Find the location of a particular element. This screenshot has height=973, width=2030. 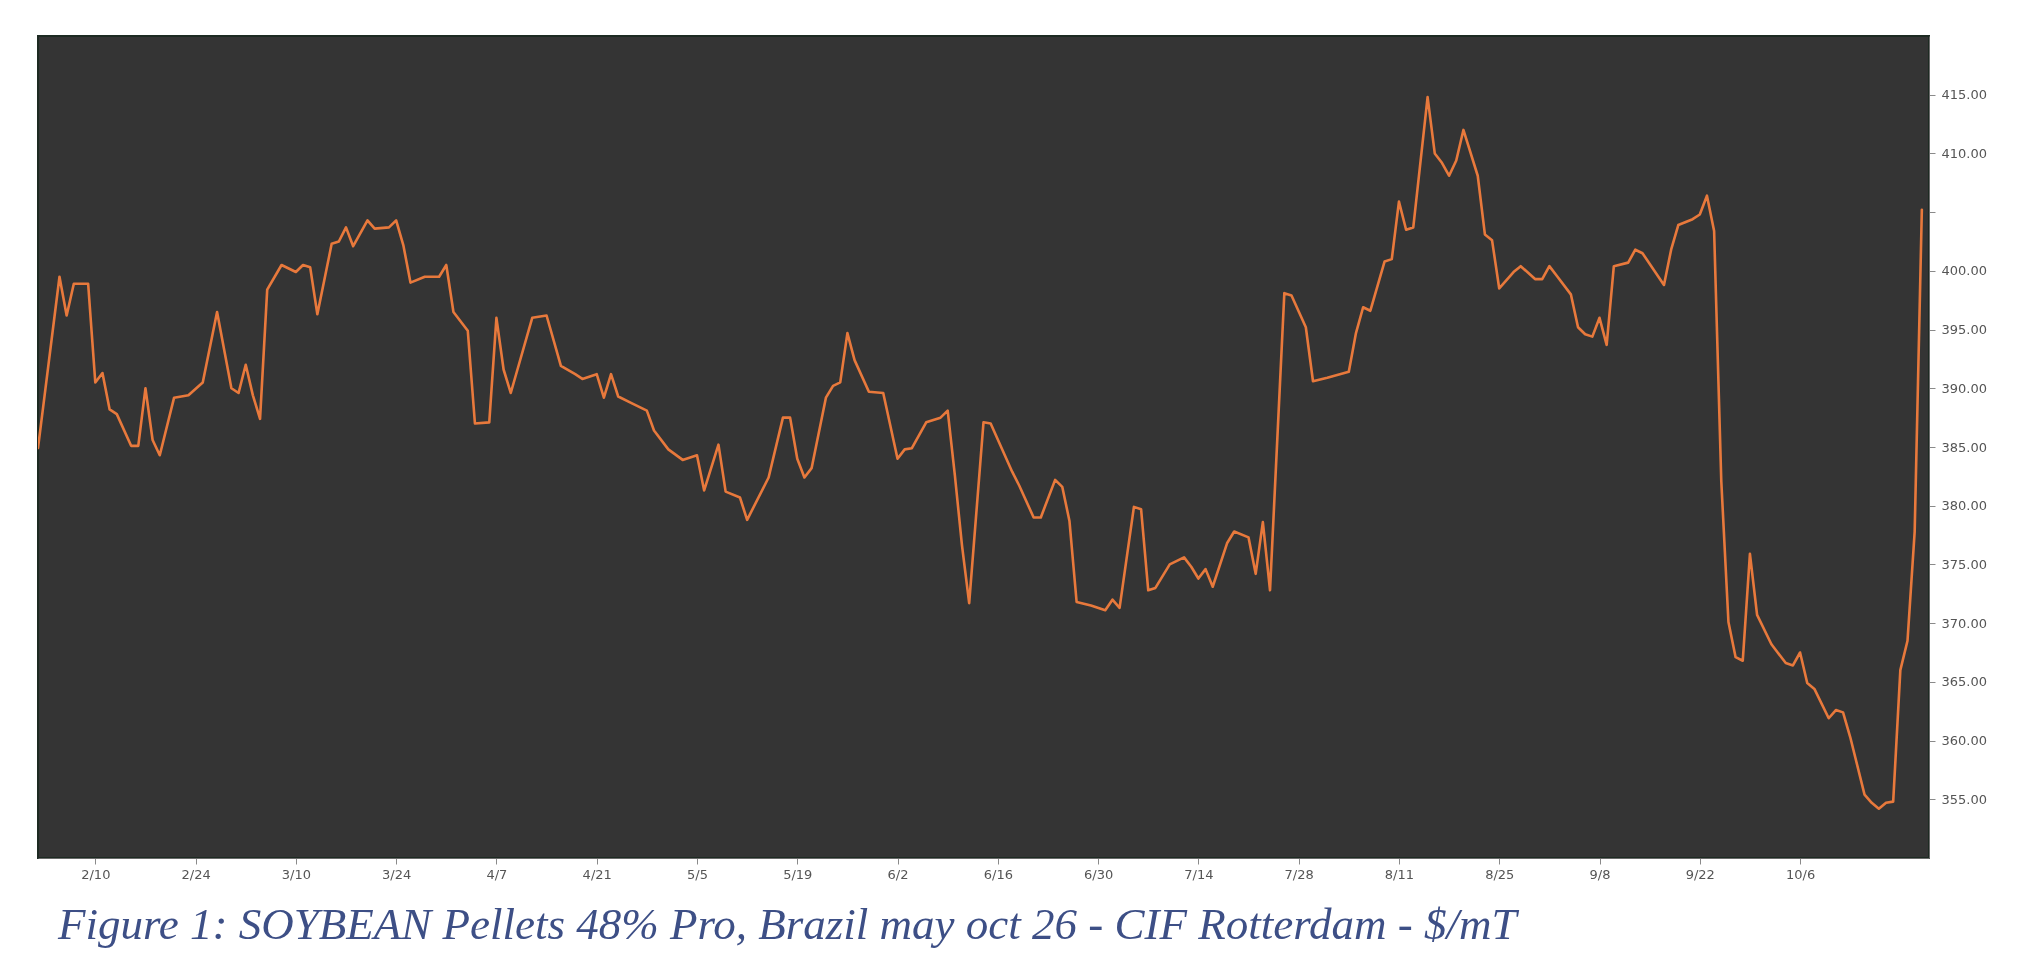

x-tick-label: 4/21 is located at coordinates (597, 874).